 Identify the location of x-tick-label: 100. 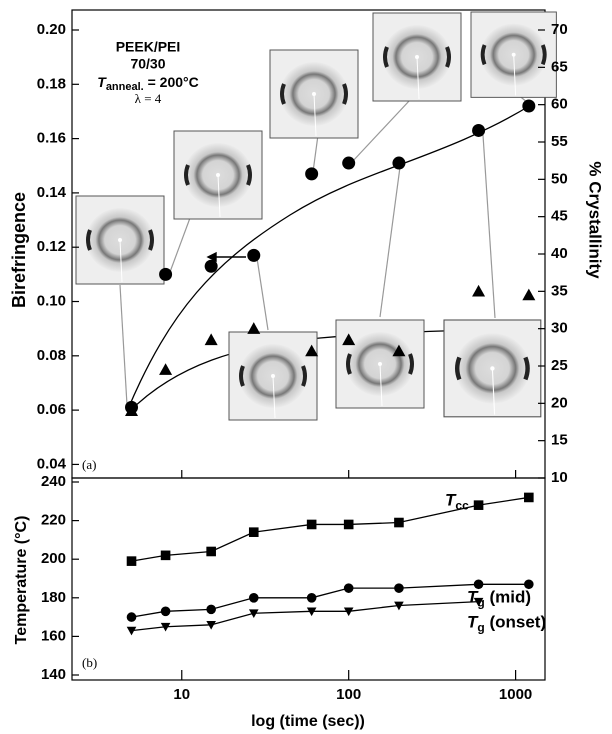
(348, 694).